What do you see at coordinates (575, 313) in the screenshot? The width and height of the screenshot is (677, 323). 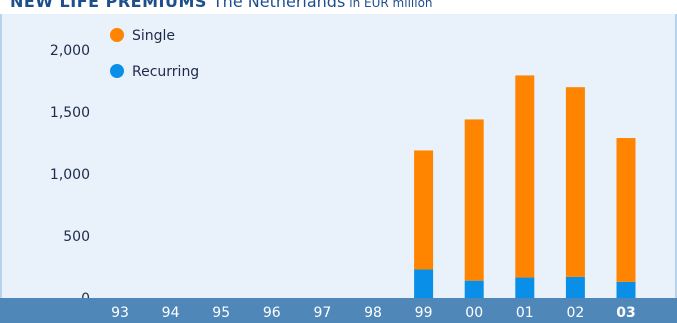 I see `x-tick-label: 02` at bounding box center [575, 313].